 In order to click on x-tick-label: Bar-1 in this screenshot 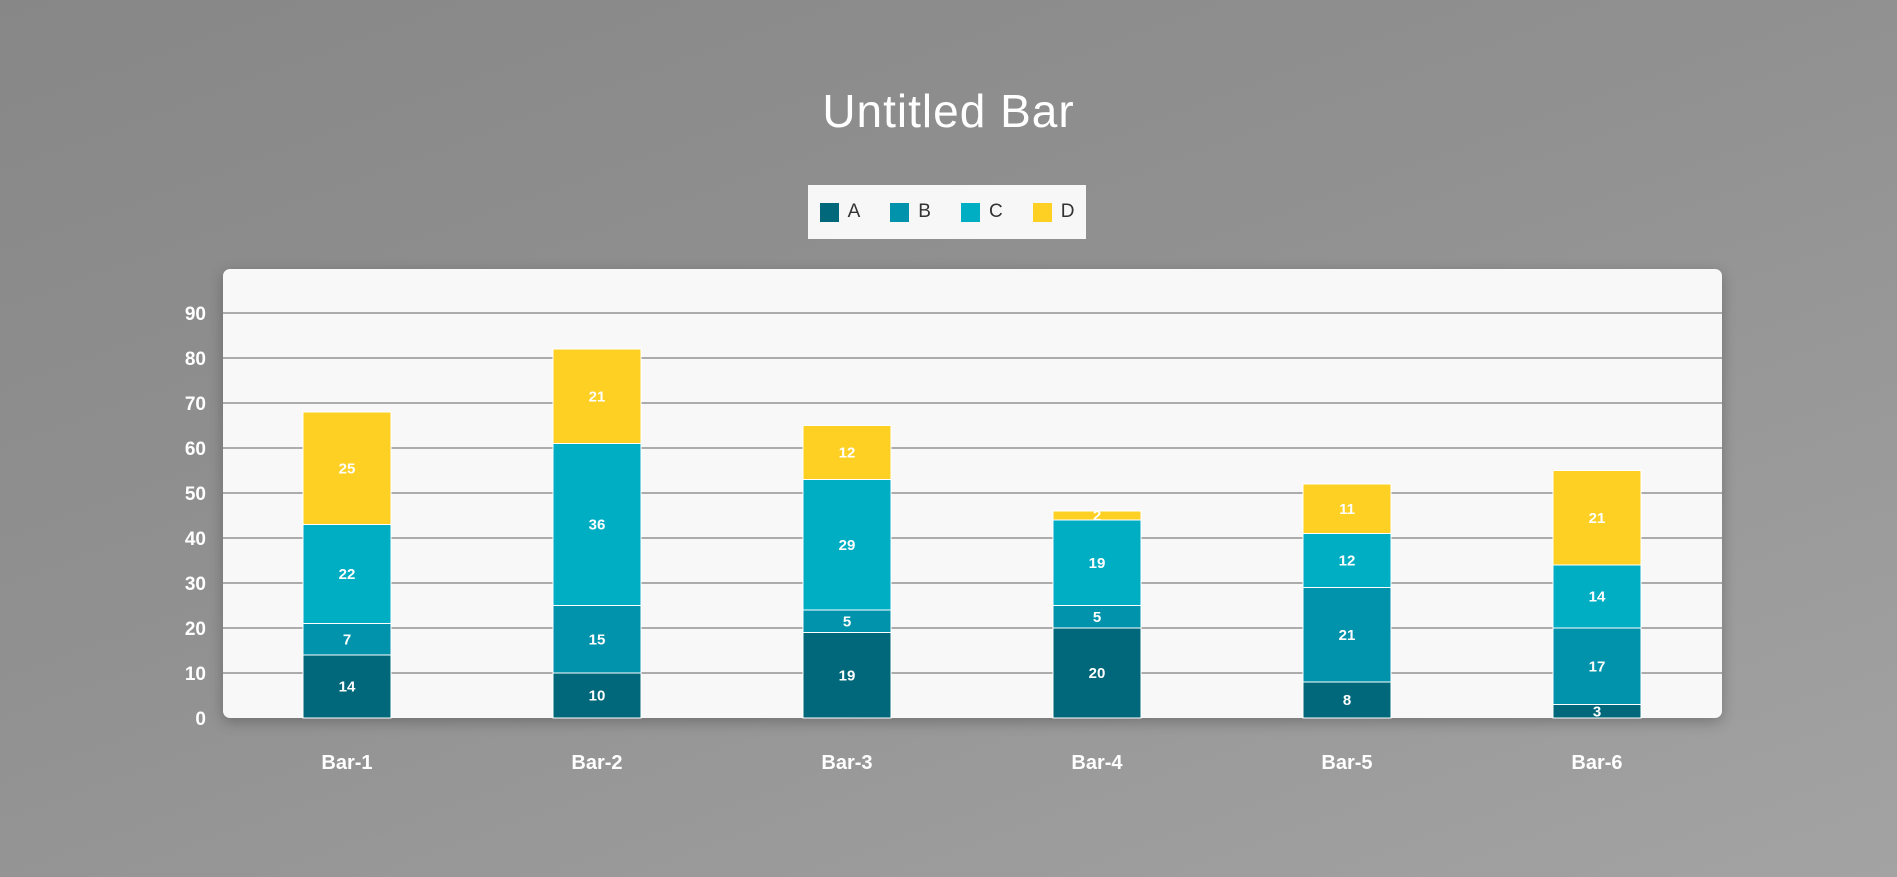, I will do `click(346, 763)`.